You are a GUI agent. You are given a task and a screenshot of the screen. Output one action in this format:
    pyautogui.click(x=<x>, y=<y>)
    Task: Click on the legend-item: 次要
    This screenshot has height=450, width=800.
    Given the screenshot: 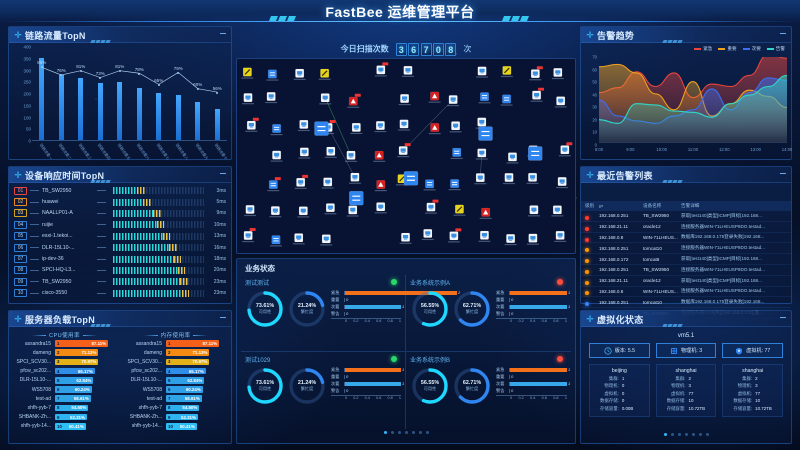 What is the action you would take?
    pyautogui.click(x=751, y=49)
    